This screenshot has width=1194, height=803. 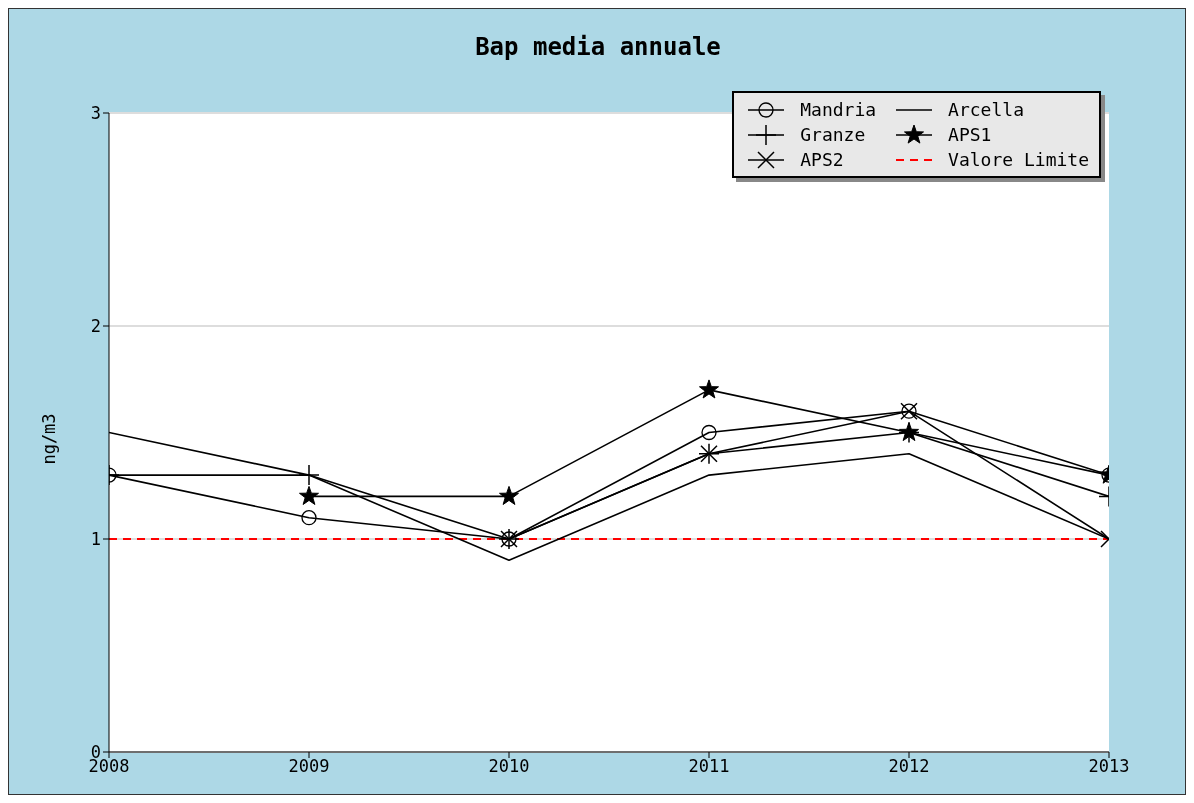 What do you see at coordinates (49, 439) in the screenshot?
I see `y-axis-title: ng/m3` at bounding box center [49, 439].